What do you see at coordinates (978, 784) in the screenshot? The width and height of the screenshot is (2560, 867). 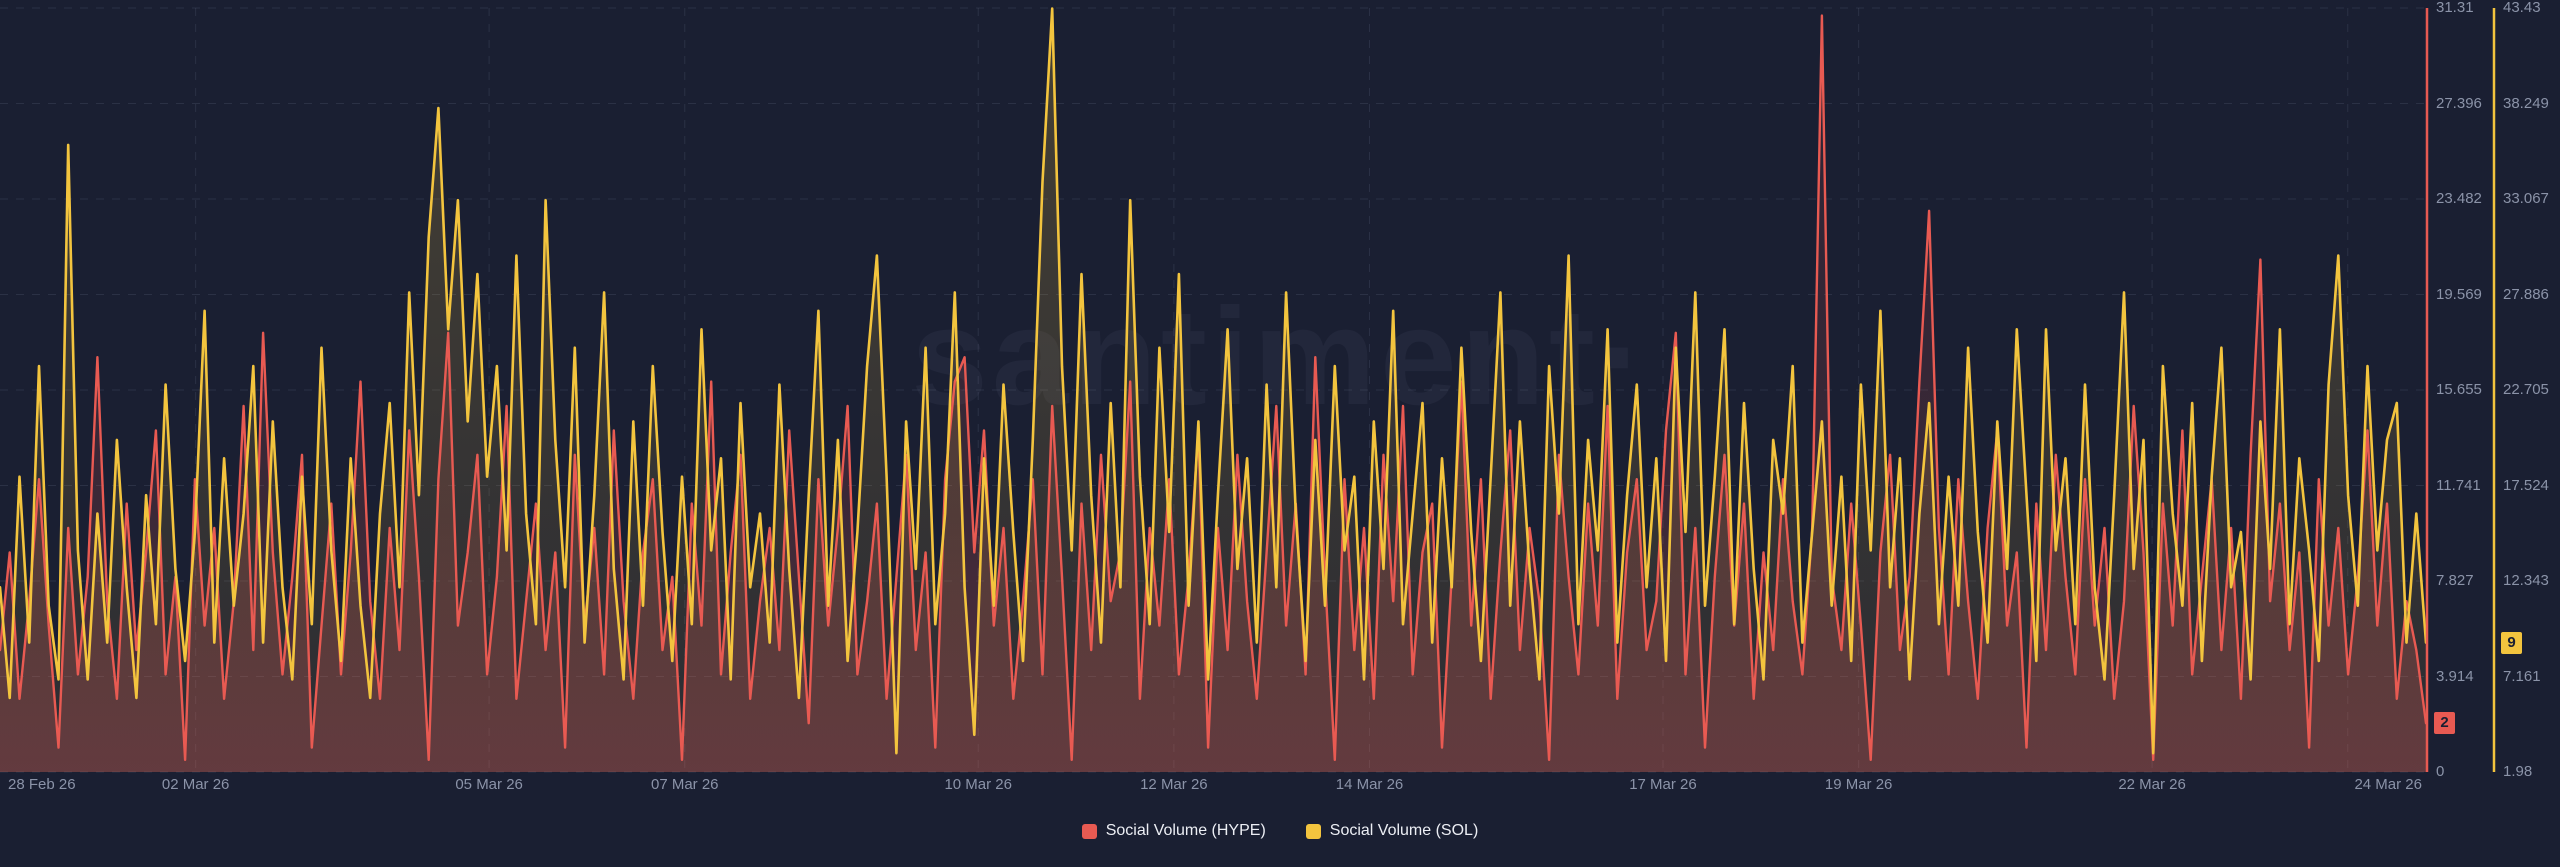 I see `x-axis-label: 10 Mar 26` at bounding box center [978, 784].